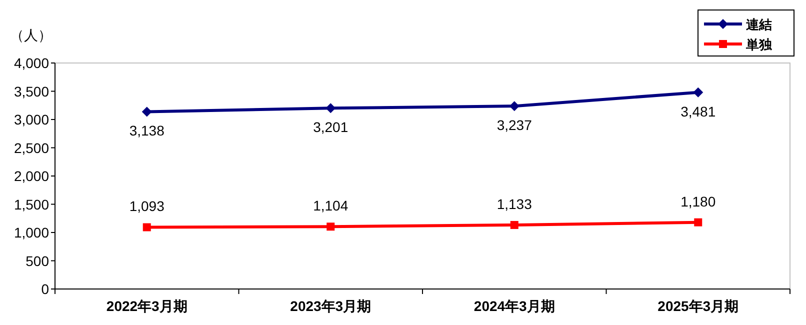  Describe the element at coordinates (698, 306) in the screenshot. I see `x-tick-label: 2025年3月期` at that location.